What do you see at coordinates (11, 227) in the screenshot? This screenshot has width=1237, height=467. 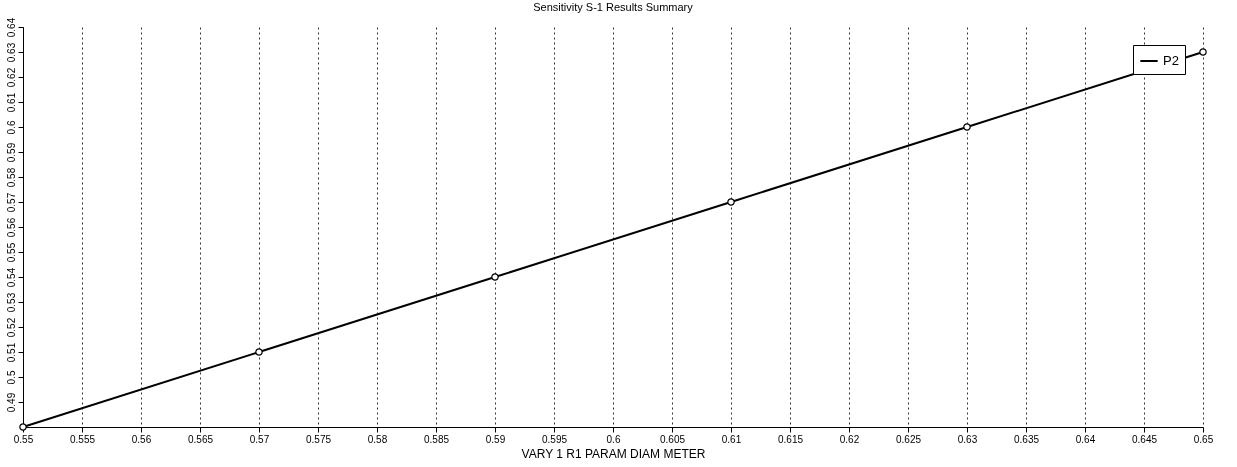 I see `y-tick-label: 0.56` at bounding box center [11, 227].